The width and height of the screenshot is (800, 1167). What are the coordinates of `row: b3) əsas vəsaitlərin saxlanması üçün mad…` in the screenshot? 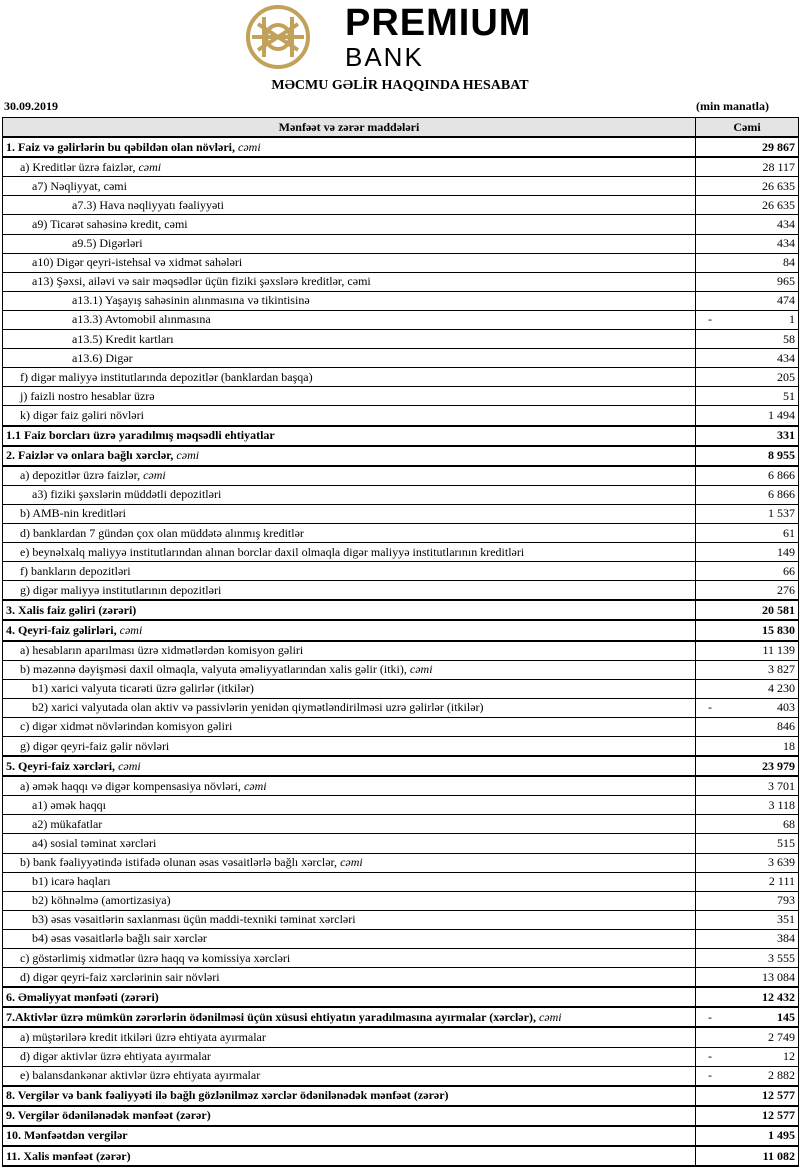 It's located at (400, 919).